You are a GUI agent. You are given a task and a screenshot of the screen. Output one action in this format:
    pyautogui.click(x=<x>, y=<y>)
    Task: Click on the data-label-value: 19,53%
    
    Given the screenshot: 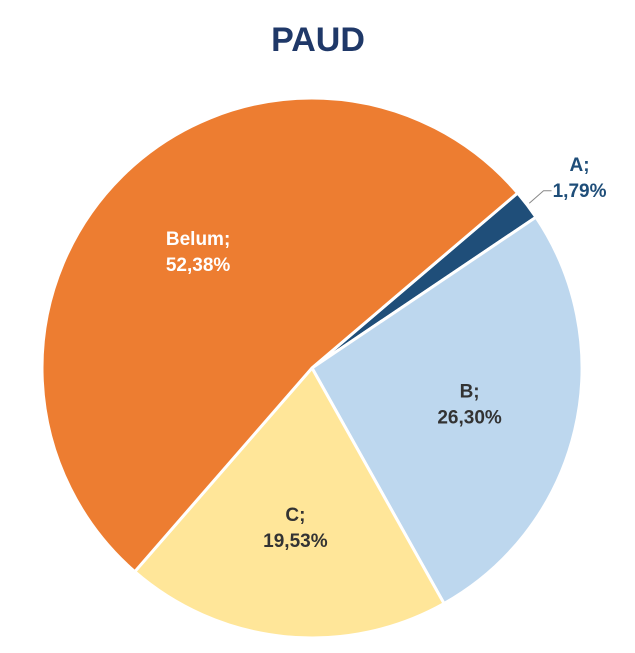 What is the action you would take?
    pyautogui.click(x=295, y=541)
    